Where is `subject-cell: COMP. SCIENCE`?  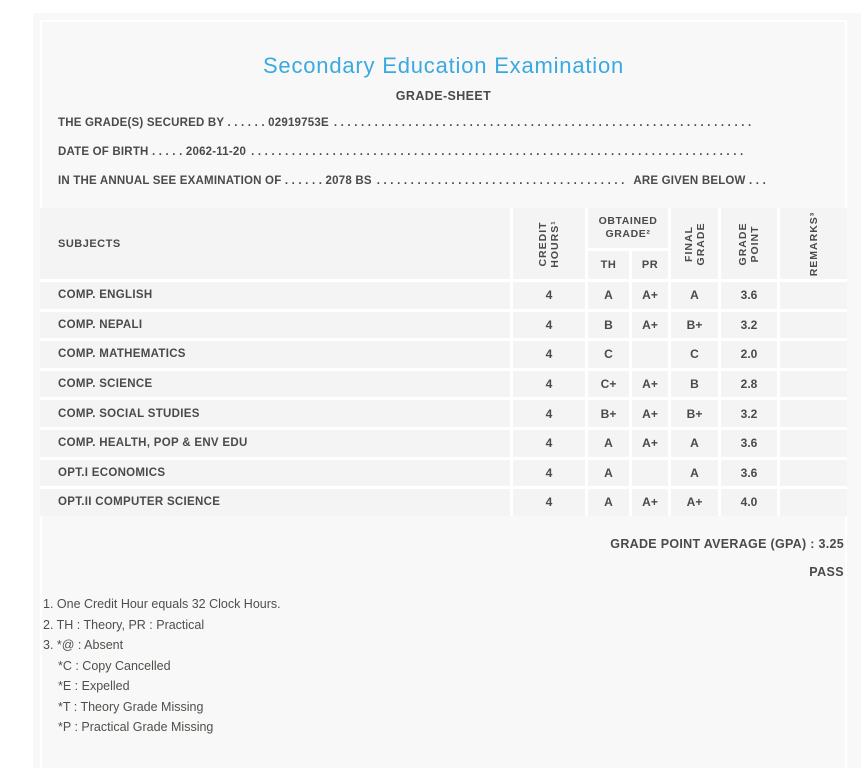 subject-cell: COMP. SCIENCE is located at coordinates (275, 384).